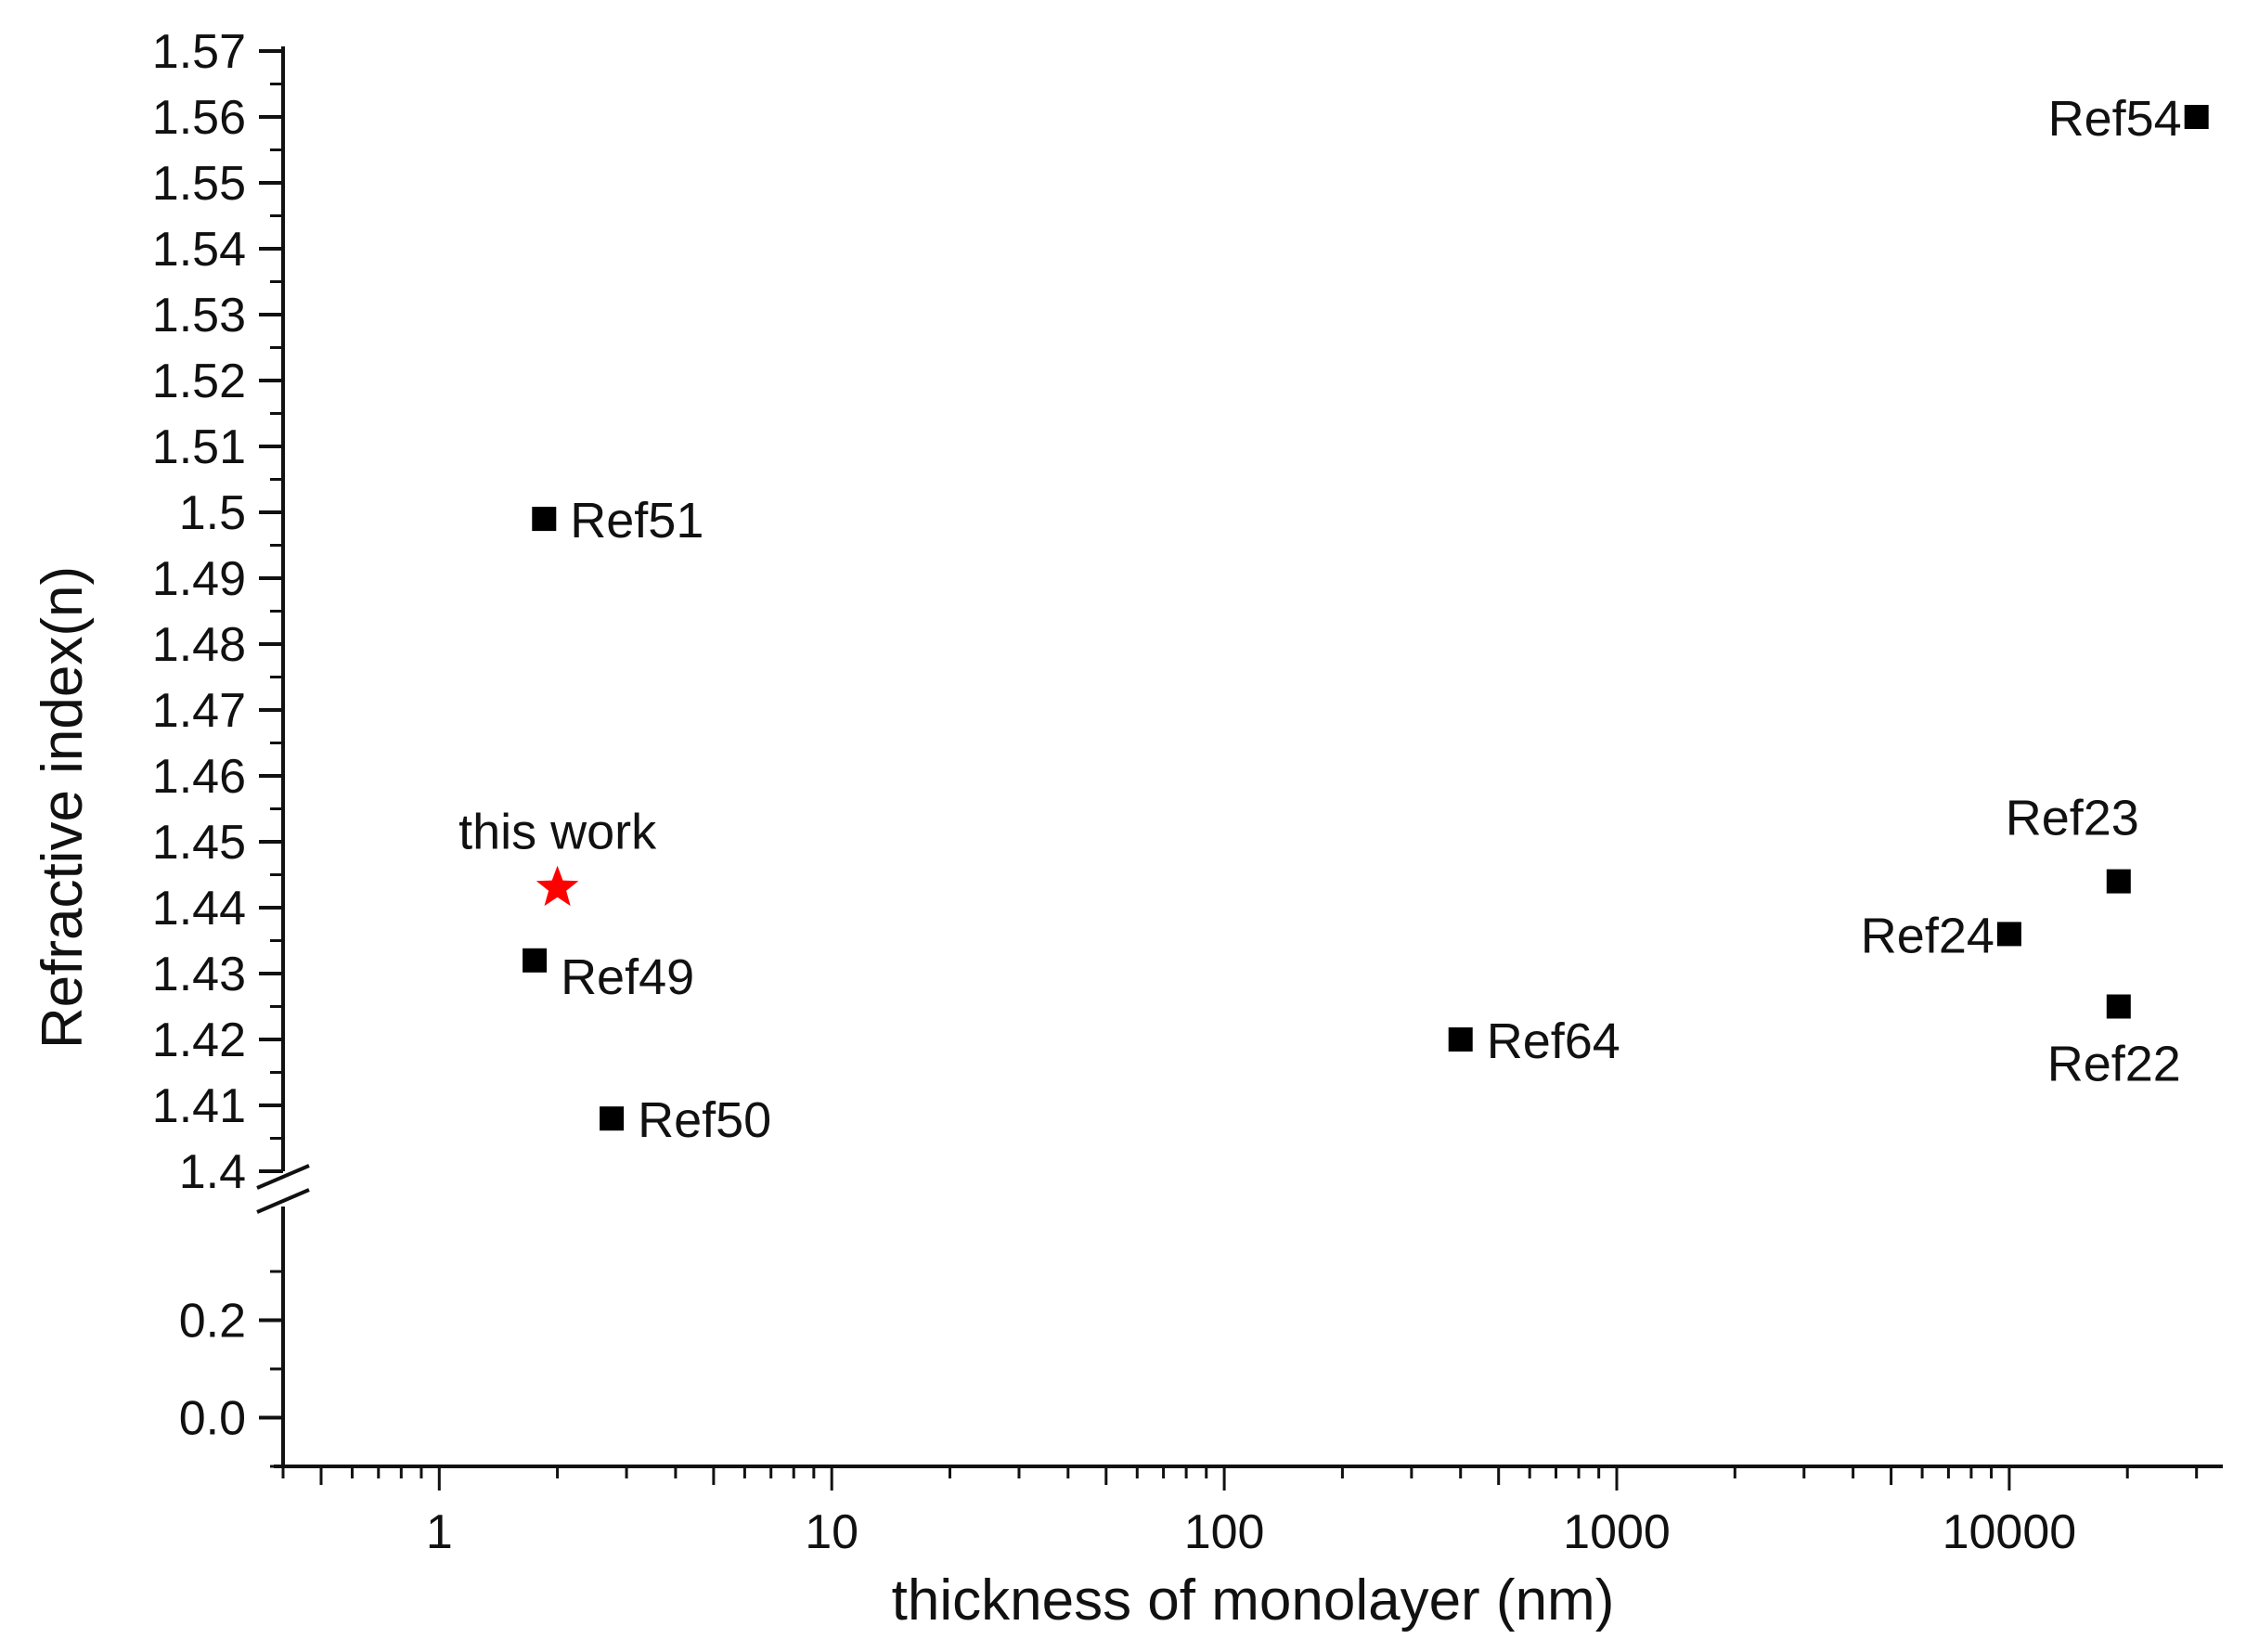 This screenshot has height=1652, width=2246. What do you see at coordinates (199, 381) in the screenshot?
I see `y-tick-label: 1.52` at bounding box center [199, 381].